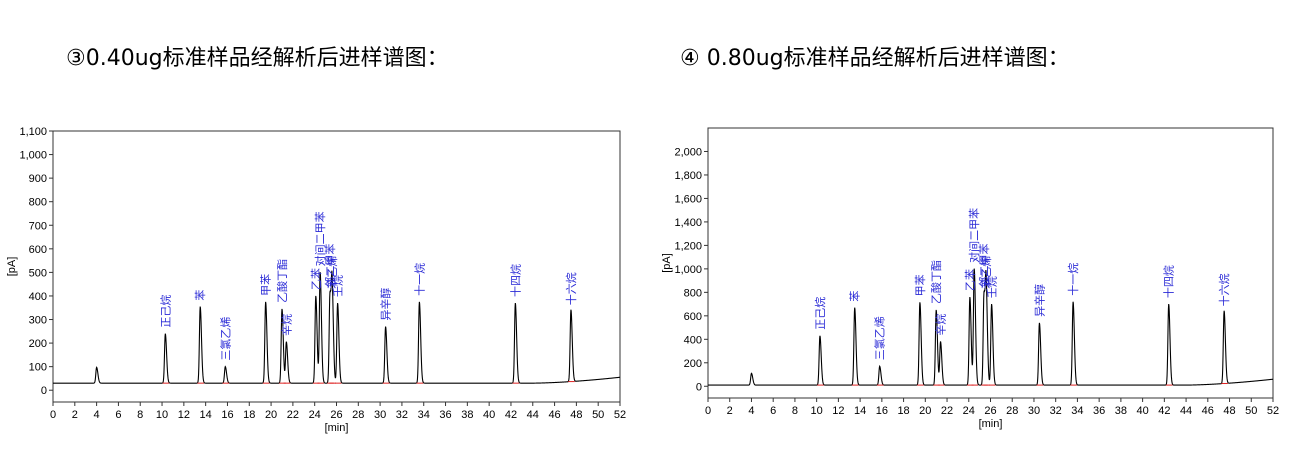 Image resolution: width=1297 pixels, height=461 pixels. Describe the element at coordinates (1229, 411) in the screenshot. I see `x-tick-label: 48` at that location.